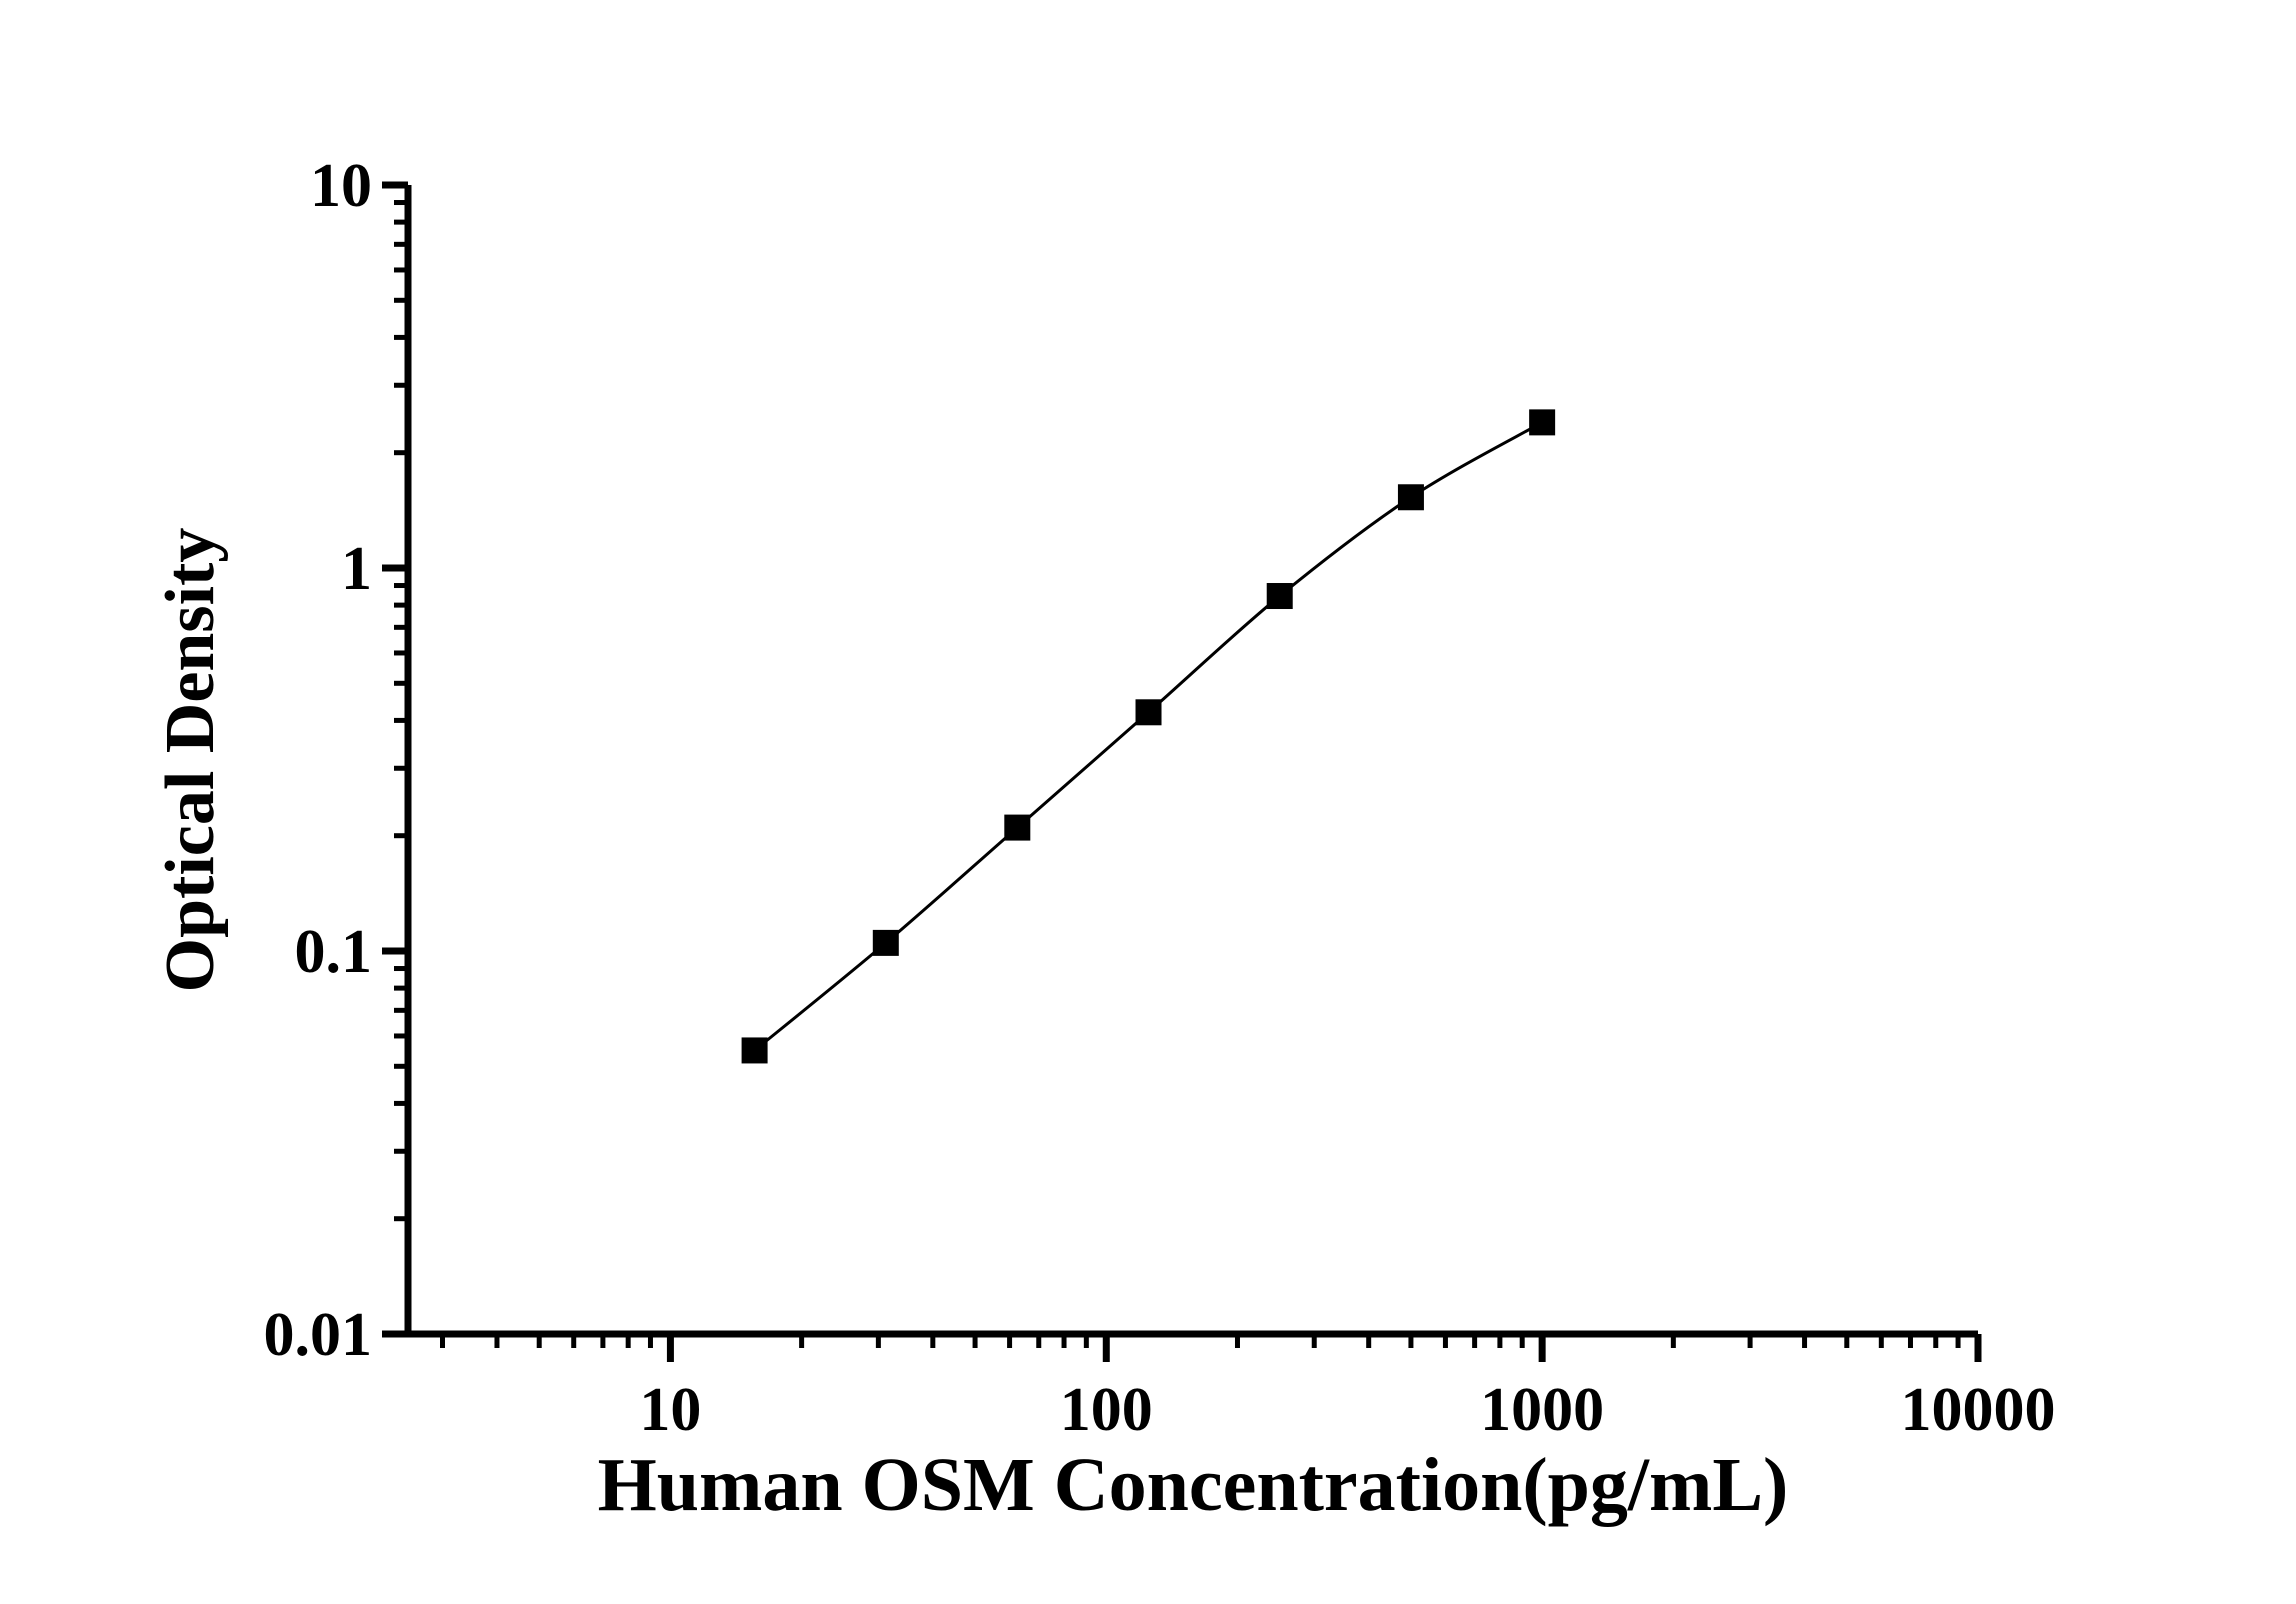 Image resolution: width=2296 pixels, height=1604 pixels. I want to click on standard-curve-line, so click(1148, 736).